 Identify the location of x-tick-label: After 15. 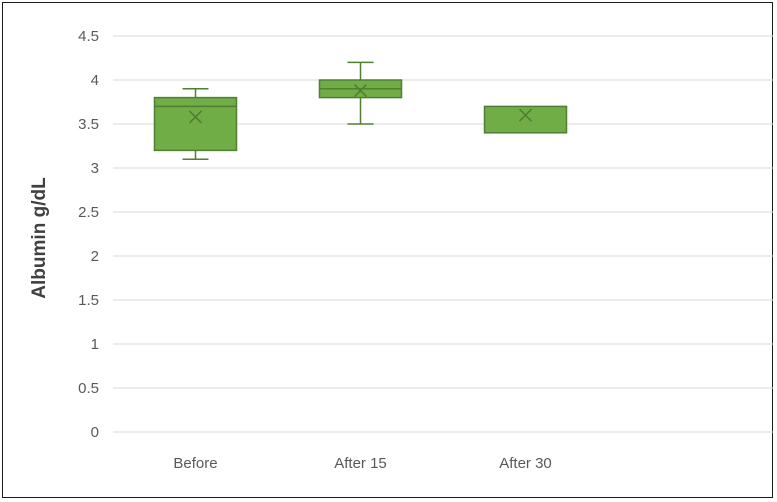
(360, 463).